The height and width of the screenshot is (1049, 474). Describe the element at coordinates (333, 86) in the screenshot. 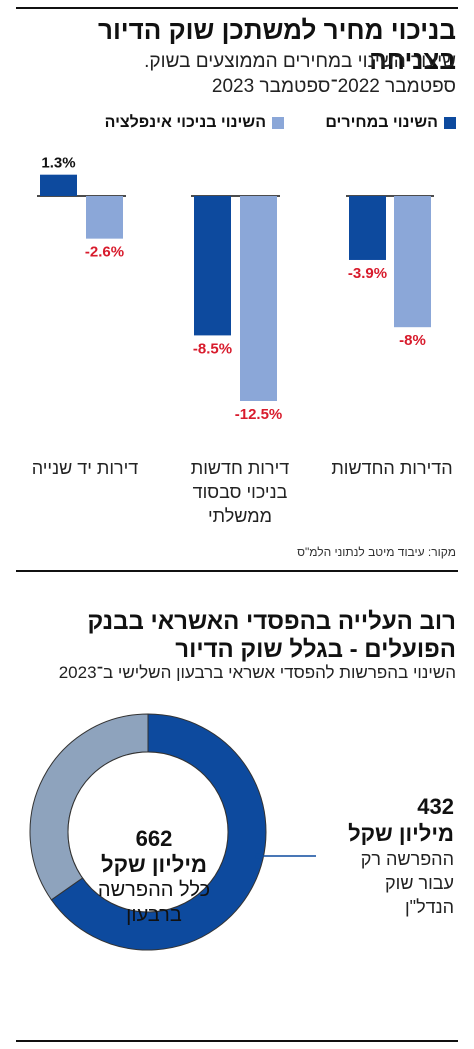

I see `chart1-subtitle-line-2: ספטמבר 2022־ספטמבר 2023` at that location.